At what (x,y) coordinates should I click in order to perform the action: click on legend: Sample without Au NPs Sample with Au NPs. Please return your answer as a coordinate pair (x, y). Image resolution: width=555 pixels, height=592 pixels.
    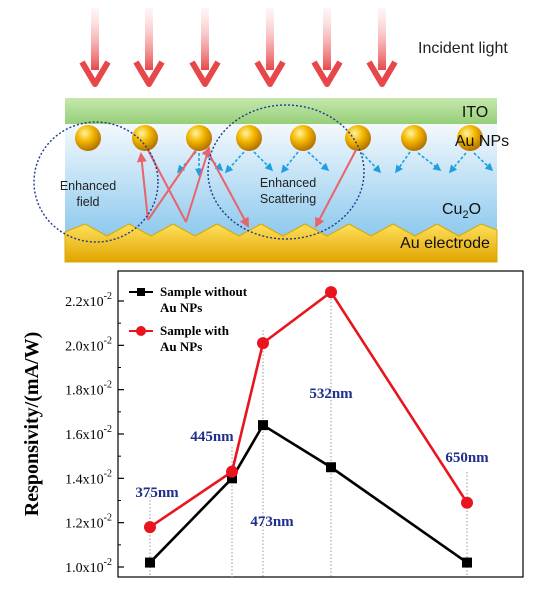
    Looking at the image, I should click on (188, 319).